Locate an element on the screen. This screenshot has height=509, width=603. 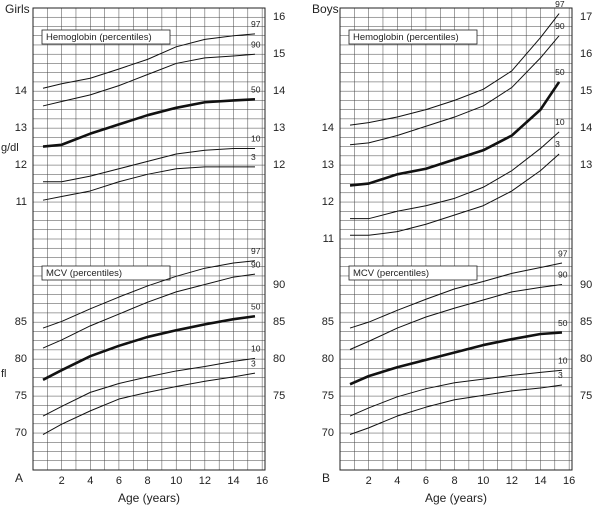
y2-tick-label: 15 is located at coordinates (586, 91).